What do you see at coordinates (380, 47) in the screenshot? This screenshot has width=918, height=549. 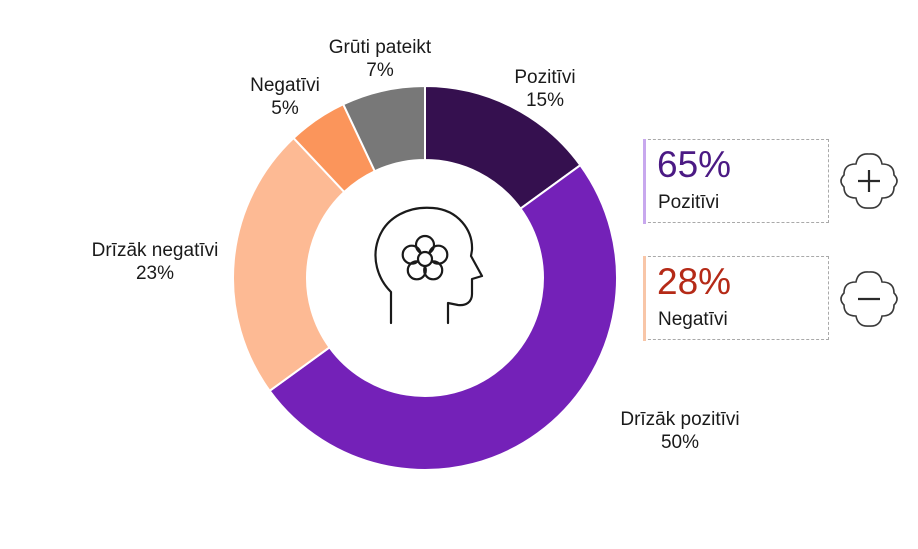 I see `slice-category-label: Grūti pateikt` at bounding box center [380, 47].